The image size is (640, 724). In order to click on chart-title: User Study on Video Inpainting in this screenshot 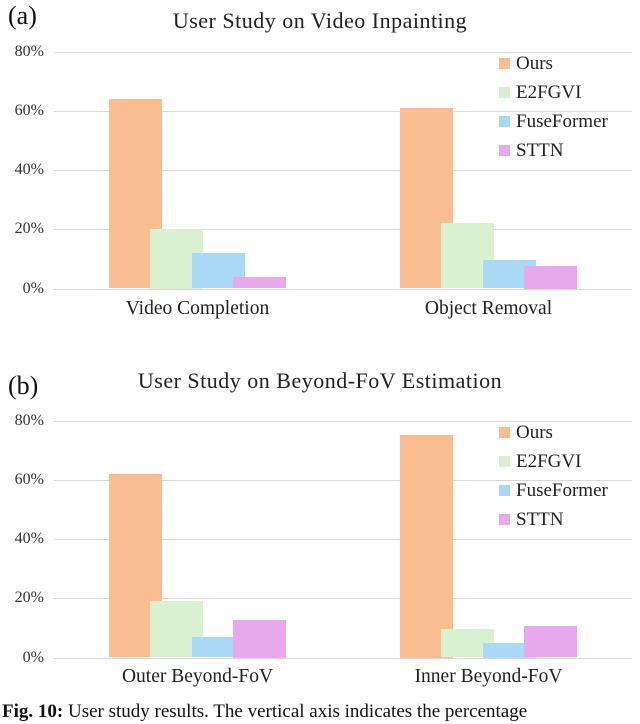, I will do `click(320, 20)`.